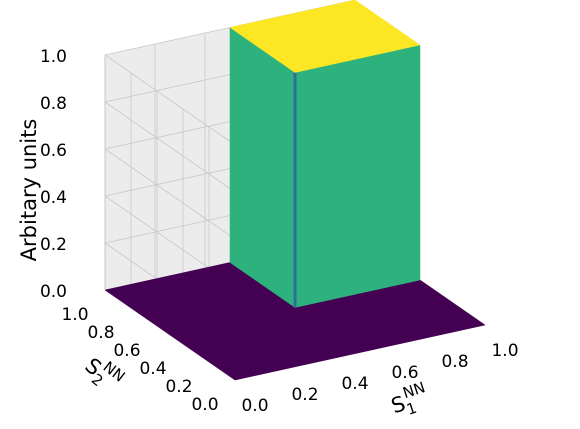 The width and height of the screenshot is (580, 429). Describe the element at coordinates (152, 369) in the screenshot. I see `y-tick-label: 0.4` at that location.